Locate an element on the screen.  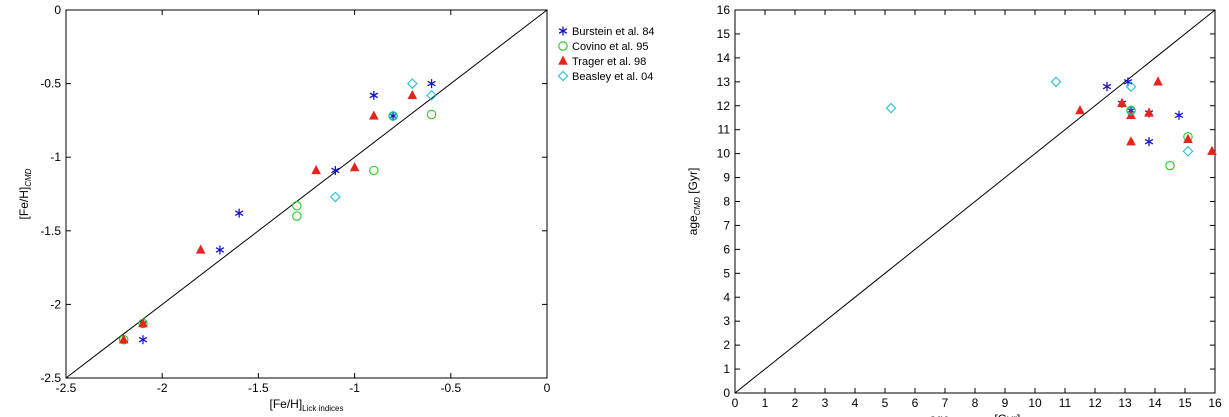
x-tick-label: -1.5 is located at coordinates (258, 388).